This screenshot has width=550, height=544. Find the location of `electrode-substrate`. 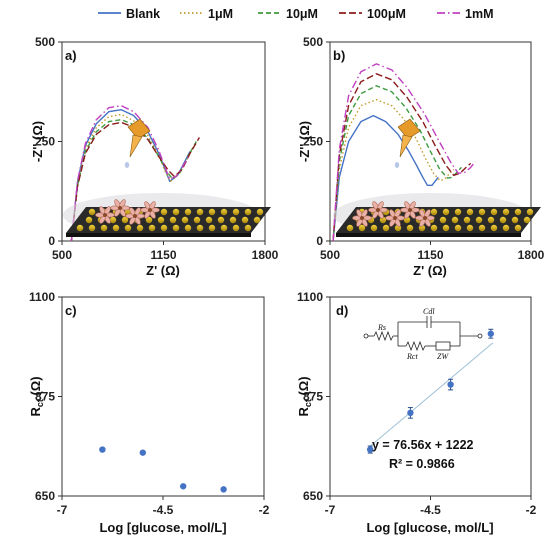

electrode-substrate is located at coordinates (168, 220).